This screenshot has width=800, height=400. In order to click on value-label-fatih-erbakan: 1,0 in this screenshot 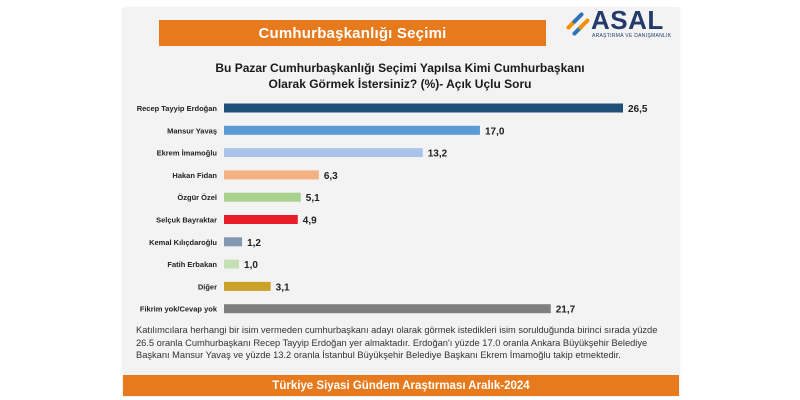, I will do `click(251, 265)`.